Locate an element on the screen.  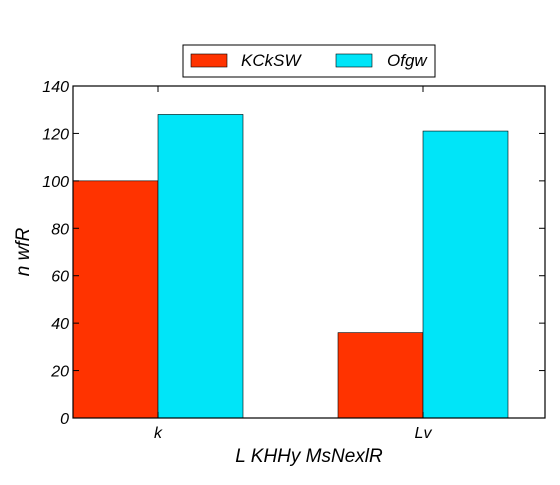
bar-kcksw-k is located at coordinates (115, 299).